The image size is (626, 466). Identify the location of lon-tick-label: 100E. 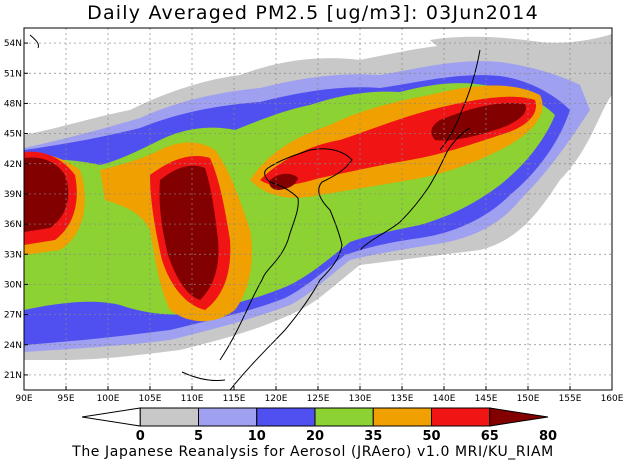
(108, 399).